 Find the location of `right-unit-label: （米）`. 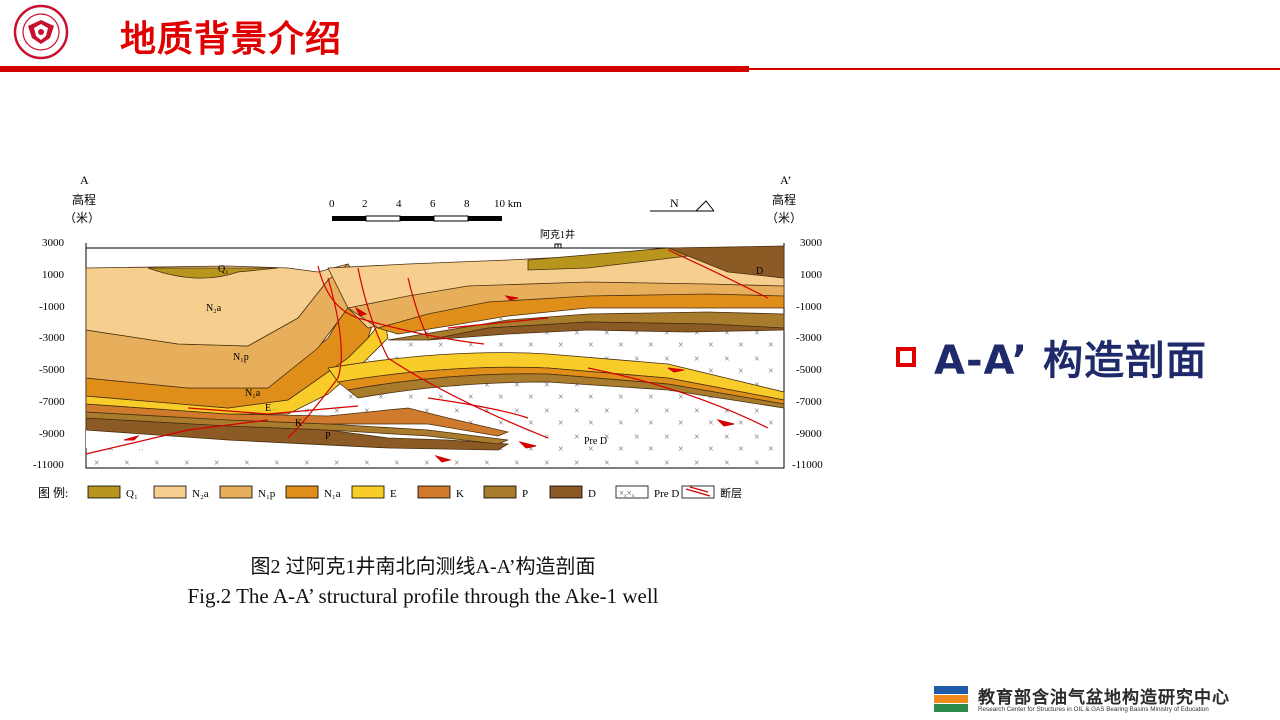

right-unit-label: （米） is located at coordinates (784, 218).